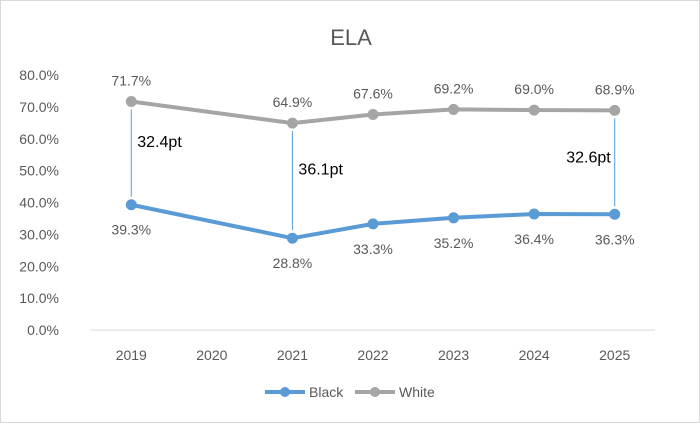  I want to click on y-tick-label: 30.0%, so click(39, 234).